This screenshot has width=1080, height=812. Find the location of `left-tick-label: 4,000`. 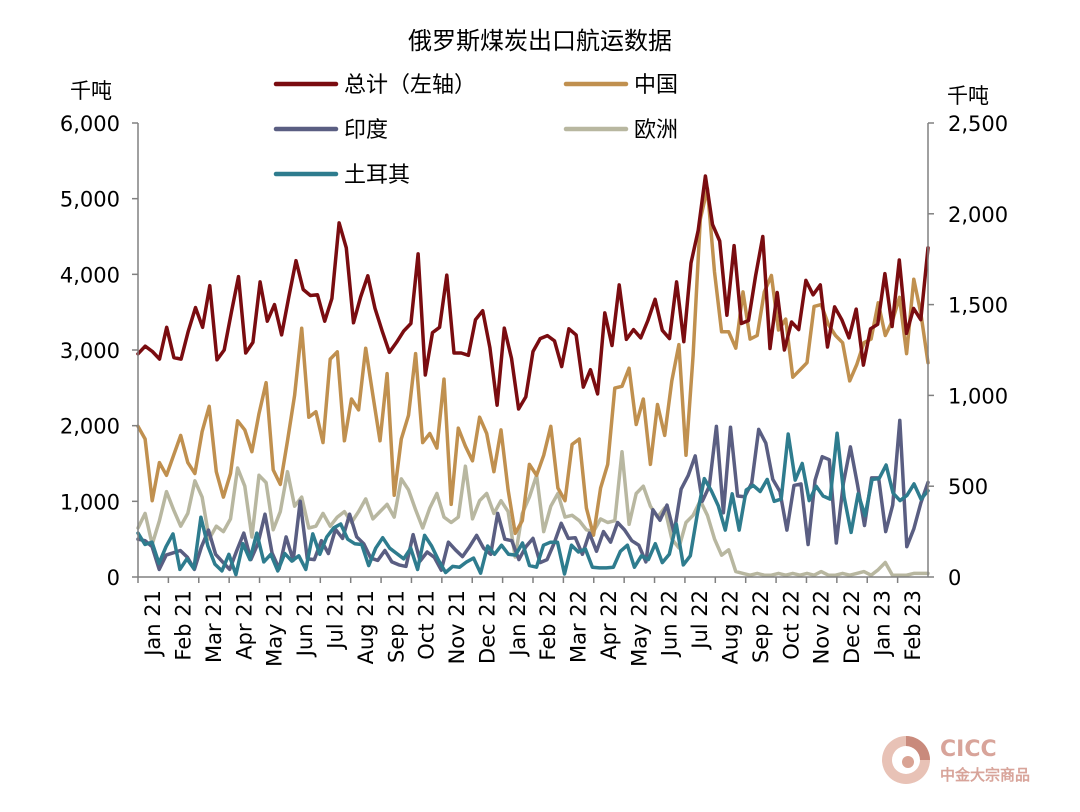

left-tick-label: 4,000 is located at coordinates (90, 275).